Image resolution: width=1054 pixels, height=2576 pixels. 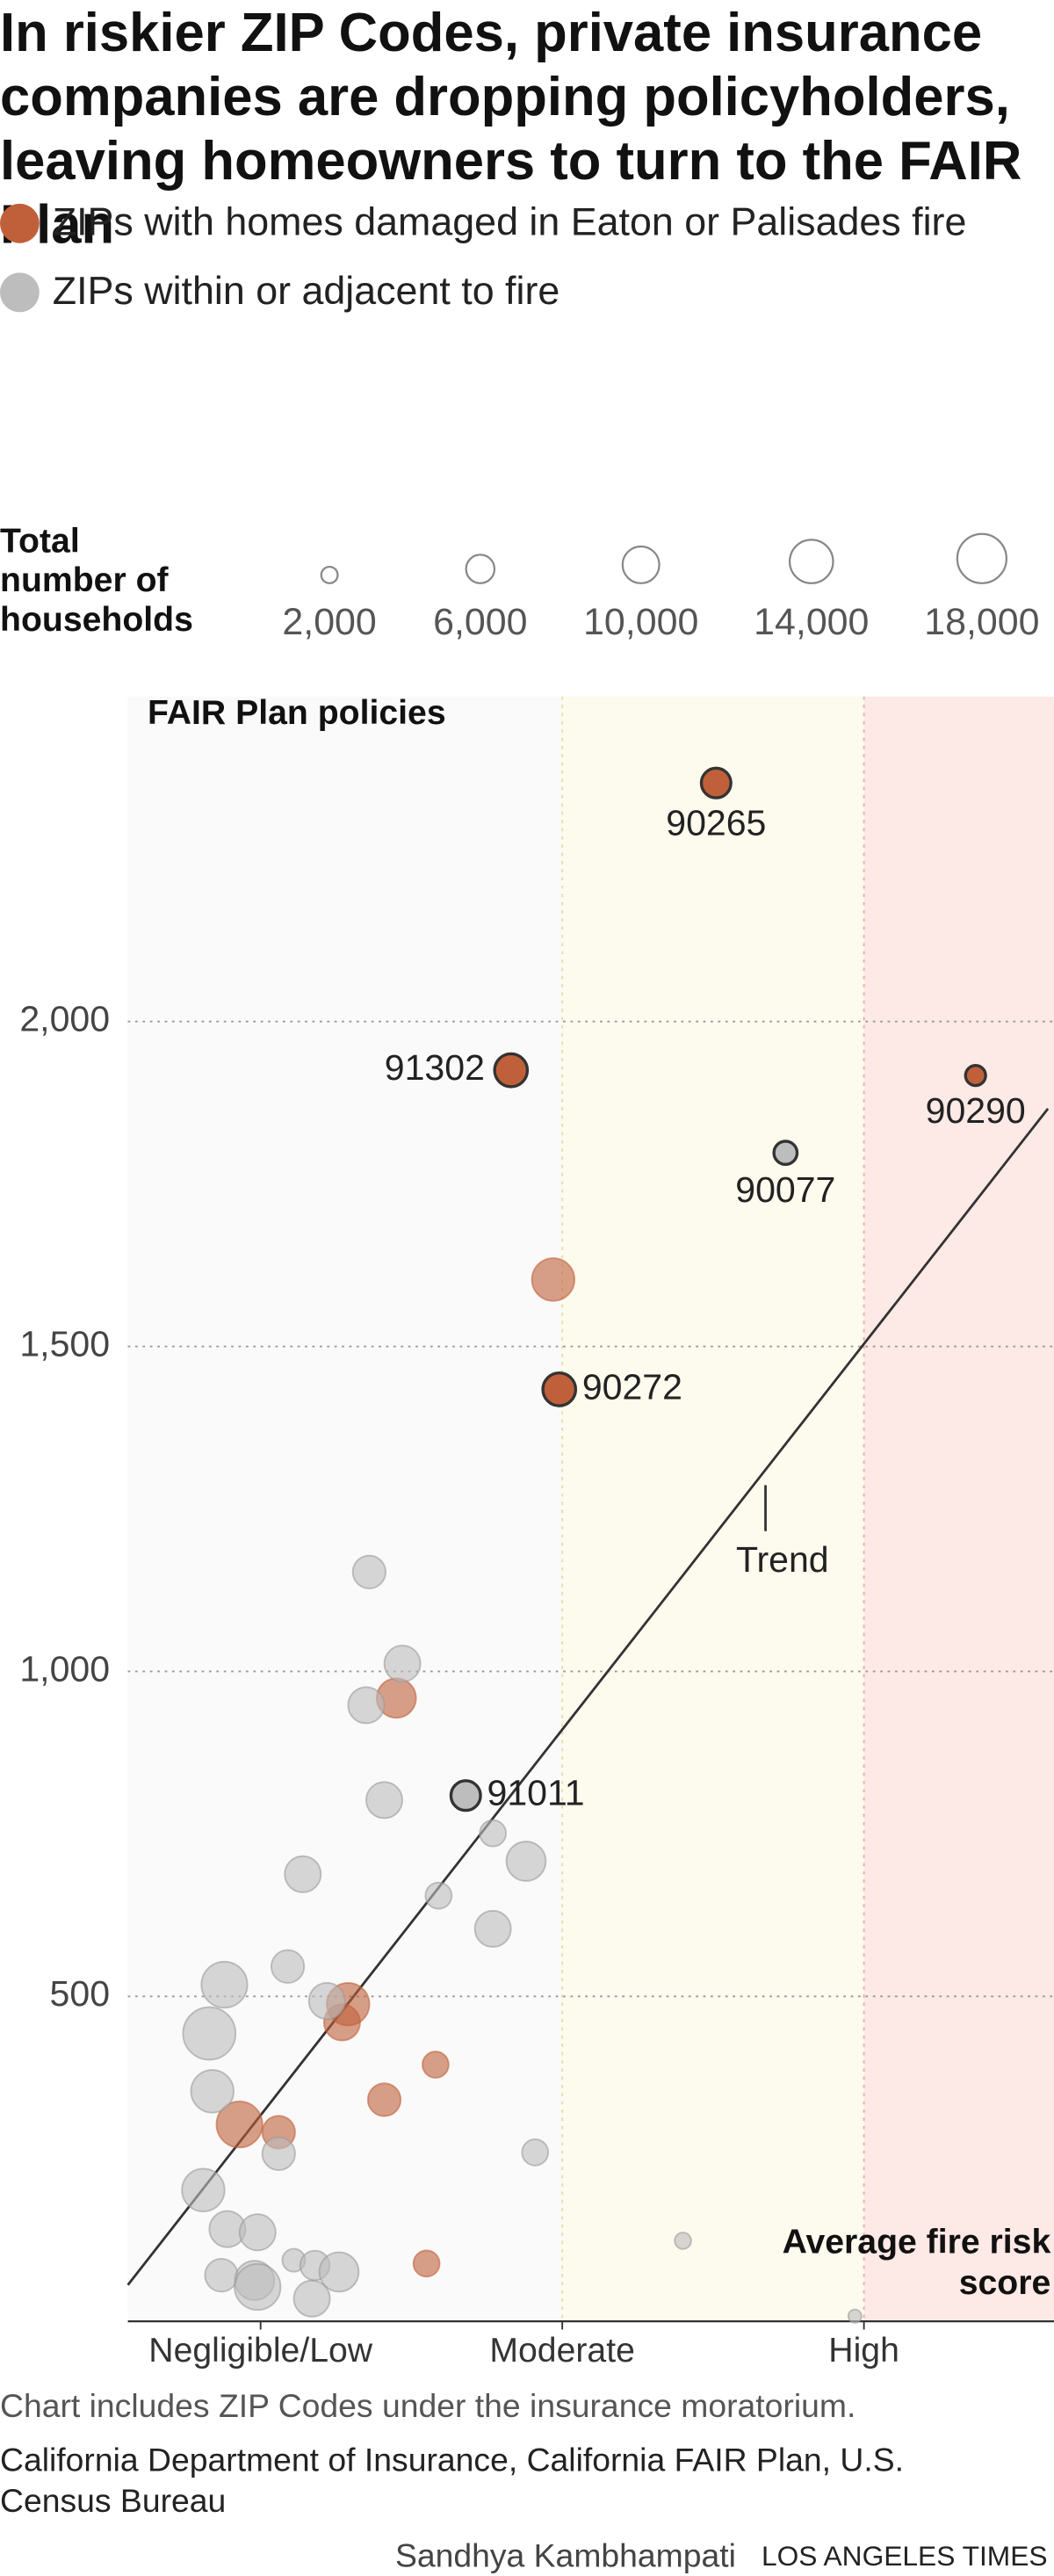 I want to click on x-axis-label: Average fire risk score, so click(x=917, y=2263).